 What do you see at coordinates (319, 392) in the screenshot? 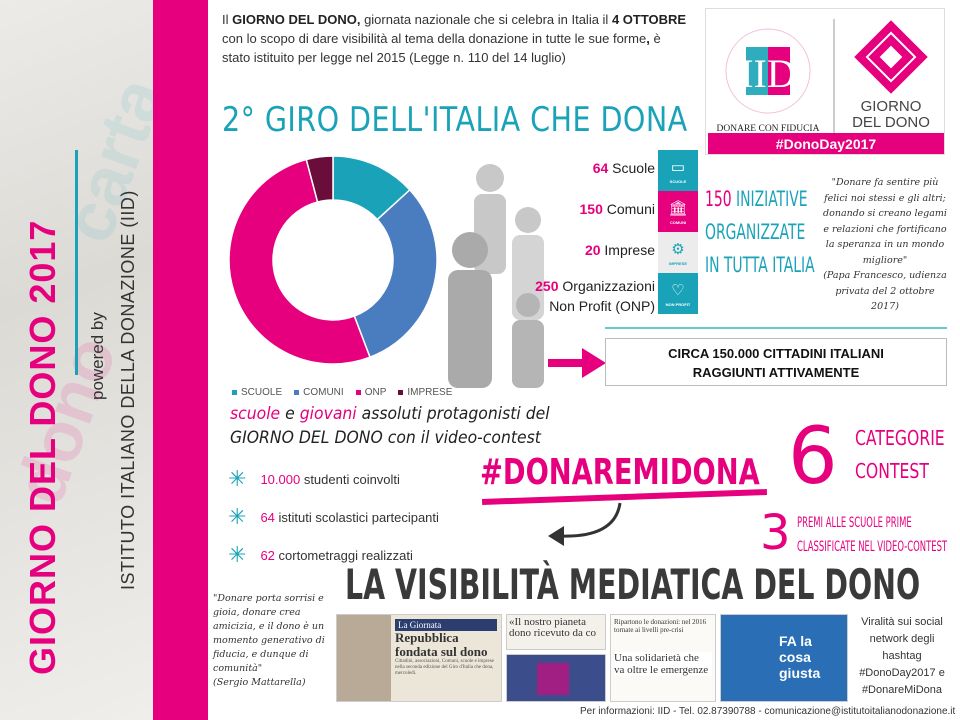
I see `legend-item-comuni: COMUNI` at bounding box center [319, 392].